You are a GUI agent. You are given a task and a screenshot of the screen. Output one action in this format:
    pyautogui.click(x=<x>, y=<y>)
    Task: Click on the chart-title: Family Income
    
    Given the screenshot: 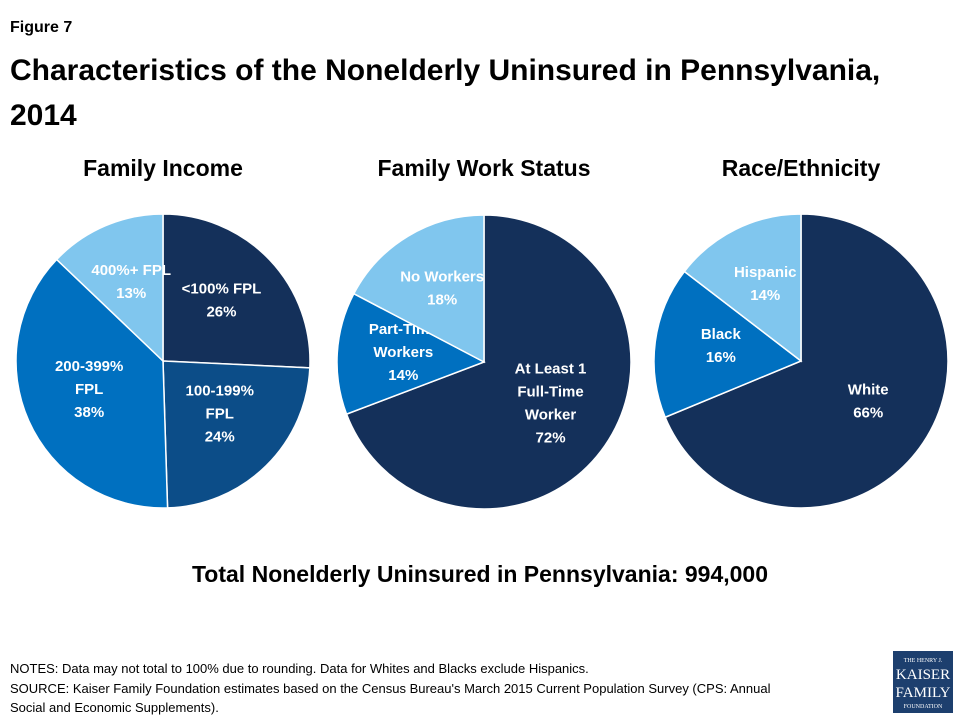 What is the action you would take?
    pyautogui.click(x=163, y=168)
    